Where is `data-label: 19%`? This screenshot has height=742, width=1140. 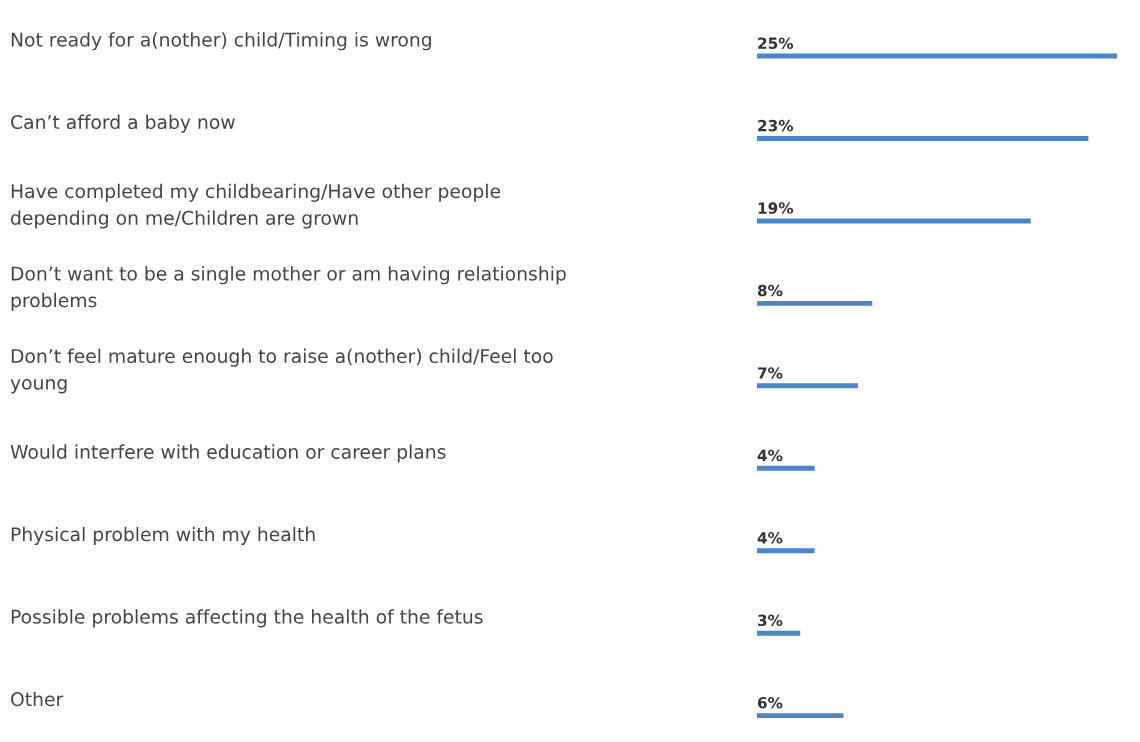
data-label: 19% is located at coordinates (776, 208).